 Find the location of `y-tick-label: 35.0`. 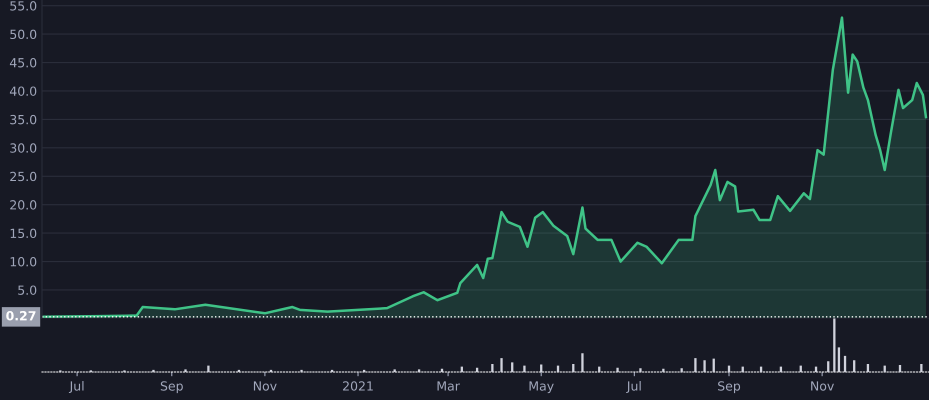

y-tick-label: 35.0 is located at coordinates (23, 119).